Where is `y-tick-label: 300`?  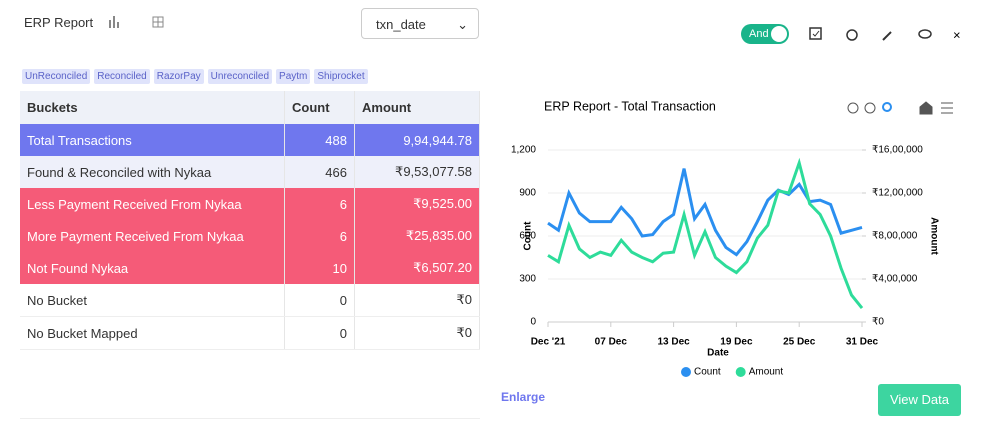 y-tick-label: 300 is located at coordinates (527, 279).